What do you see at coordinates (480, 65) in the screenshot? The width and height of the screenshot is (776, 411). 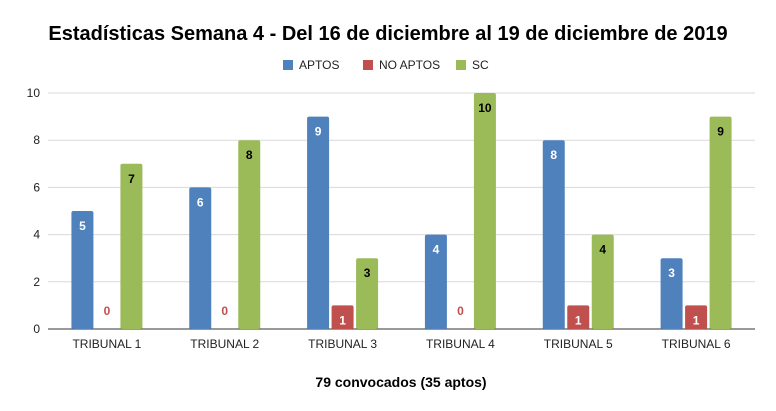 I see `legend-label: SC` at bounding box center [480, 65].